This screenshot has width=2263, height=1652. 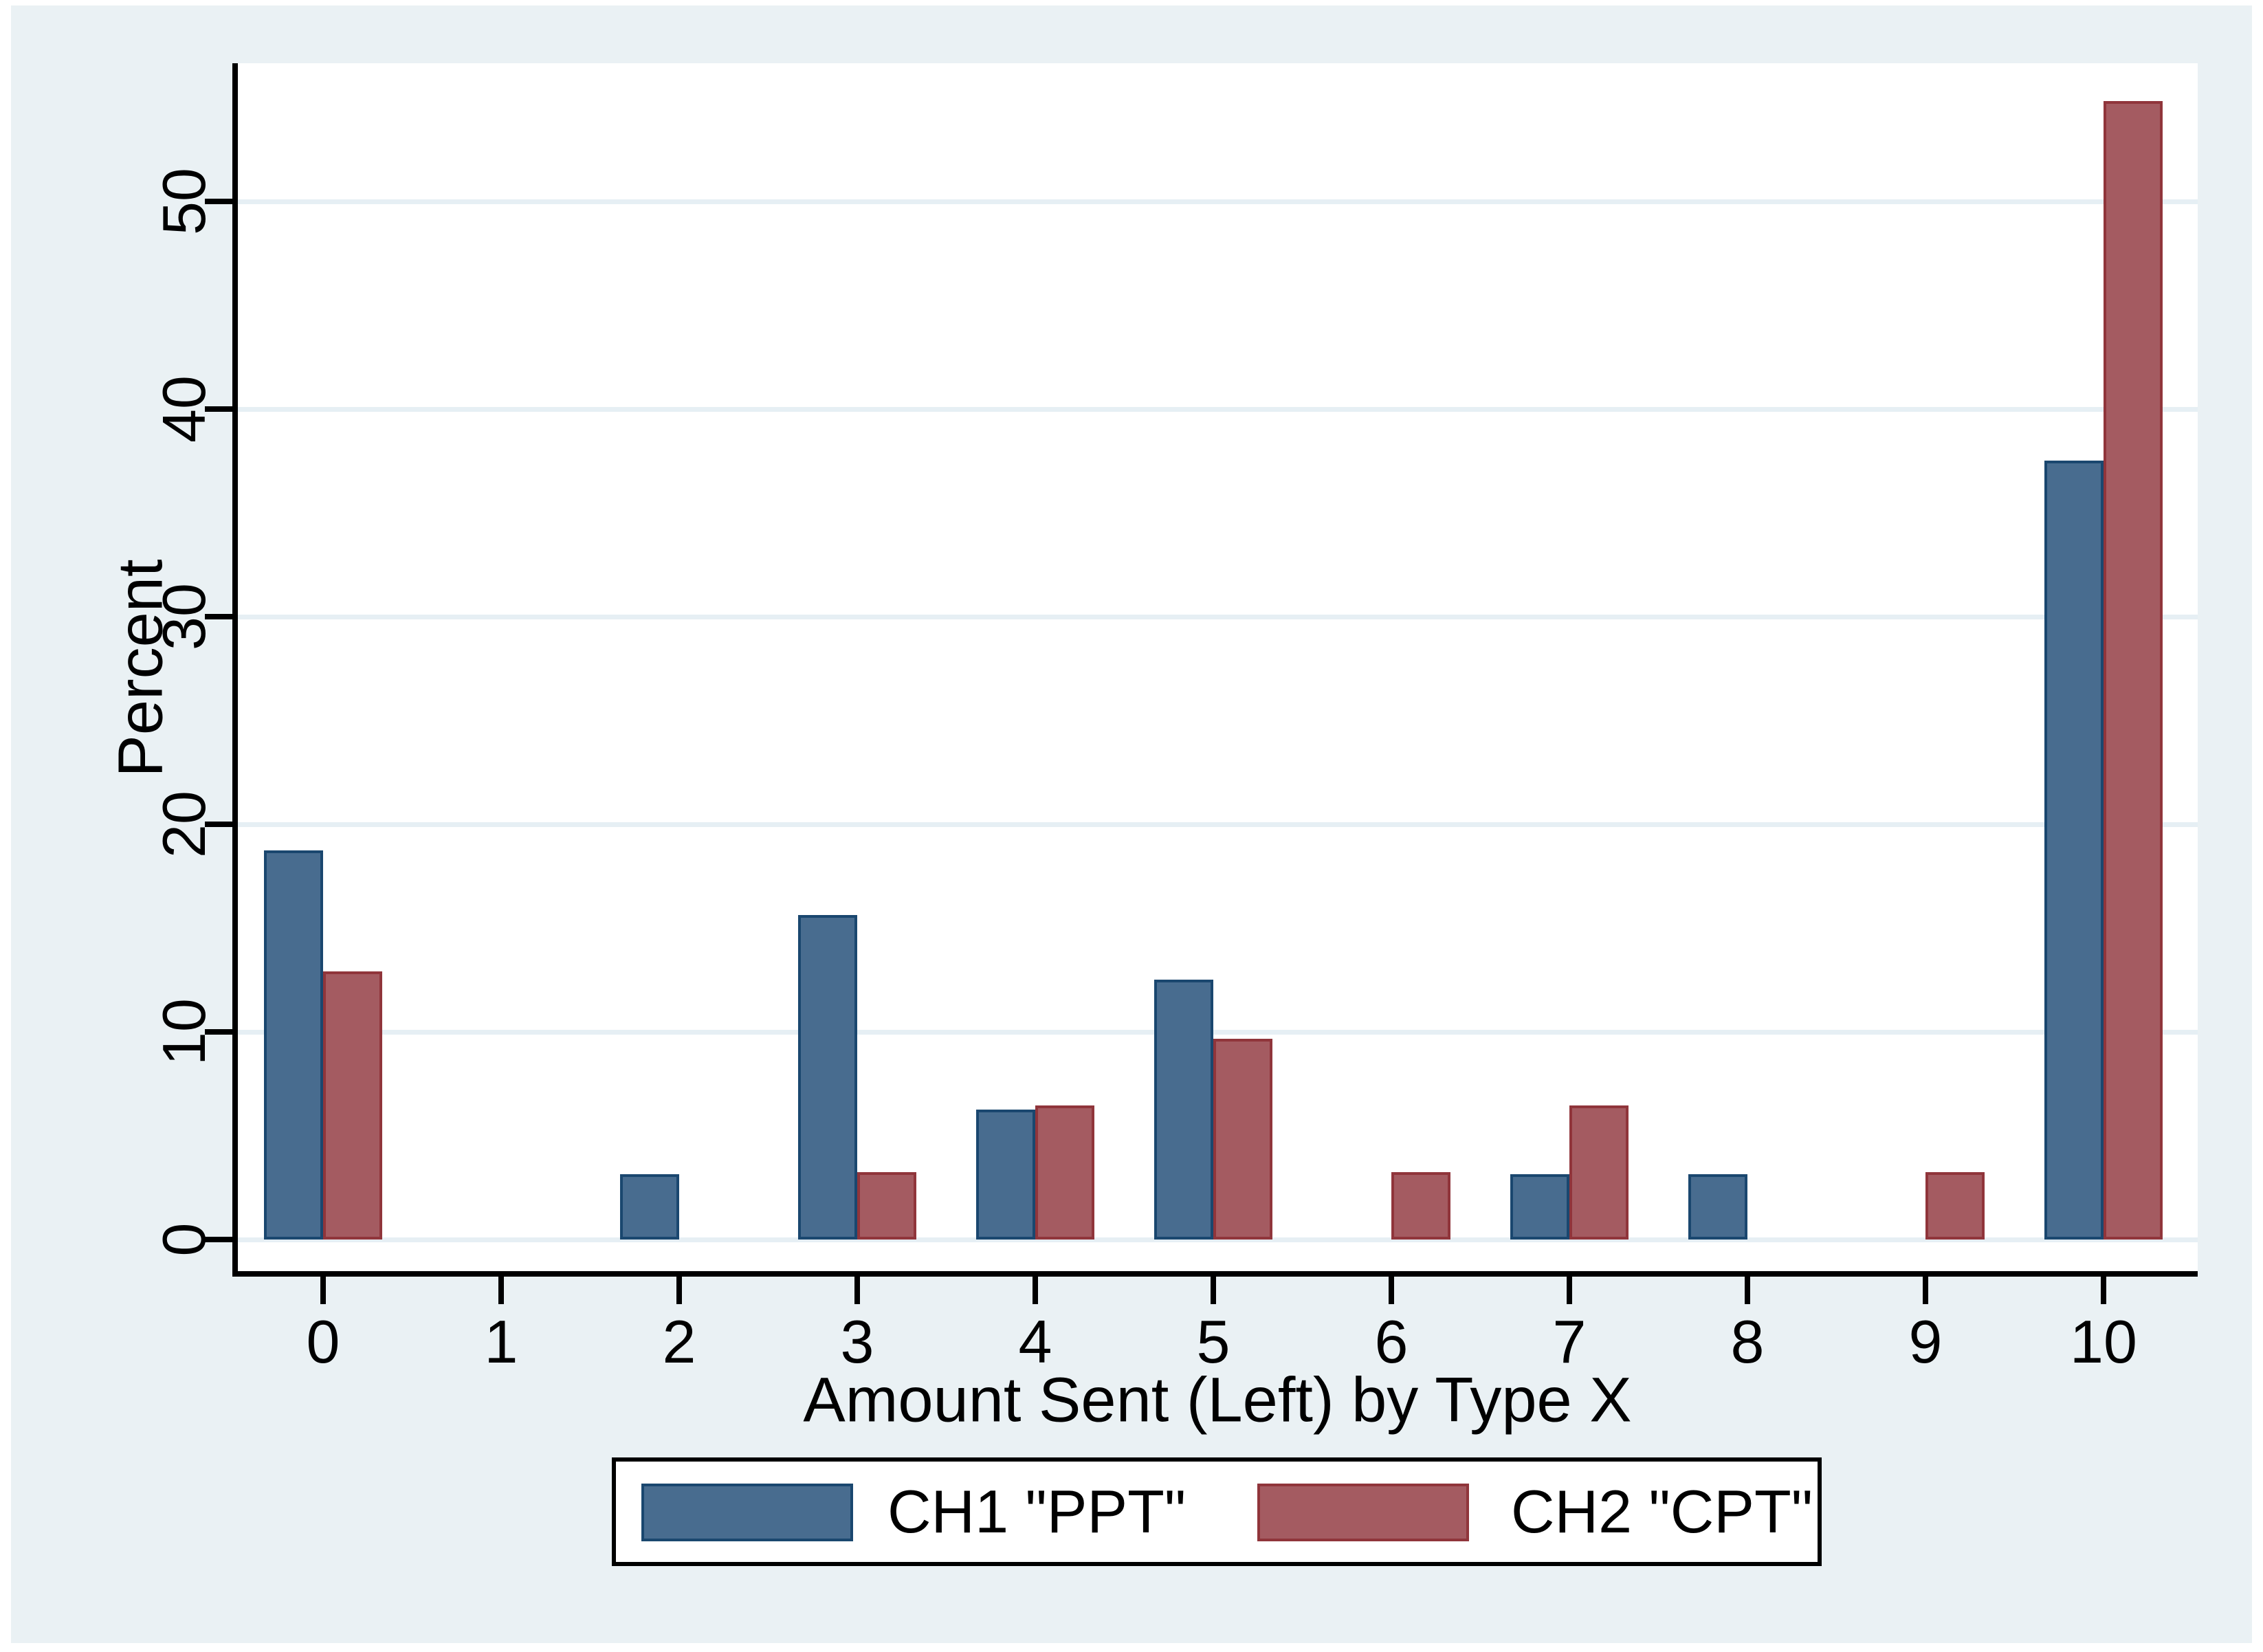 I want to click on bar-series2-x10, so click(x=2133, y=670).